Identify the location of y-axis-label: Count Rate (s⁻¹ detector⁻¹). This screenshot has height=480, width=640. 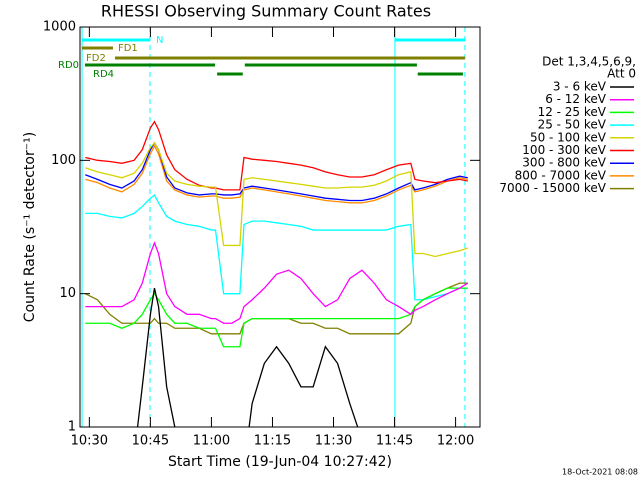
(30, 227).